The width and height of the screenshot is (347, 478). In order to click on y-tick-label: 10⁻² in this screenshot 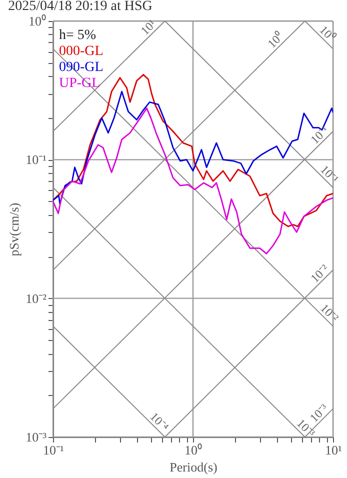, I will do `click(36, 298)`.